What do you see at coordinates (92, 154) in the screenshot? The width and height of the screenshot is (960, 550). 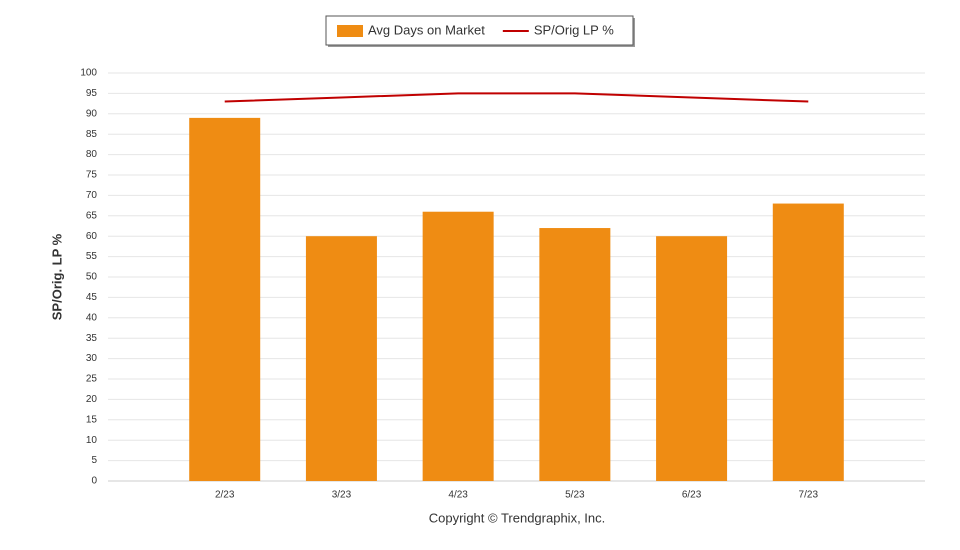 I see `y-tick-label: 80` at bounding box center [92, 154].